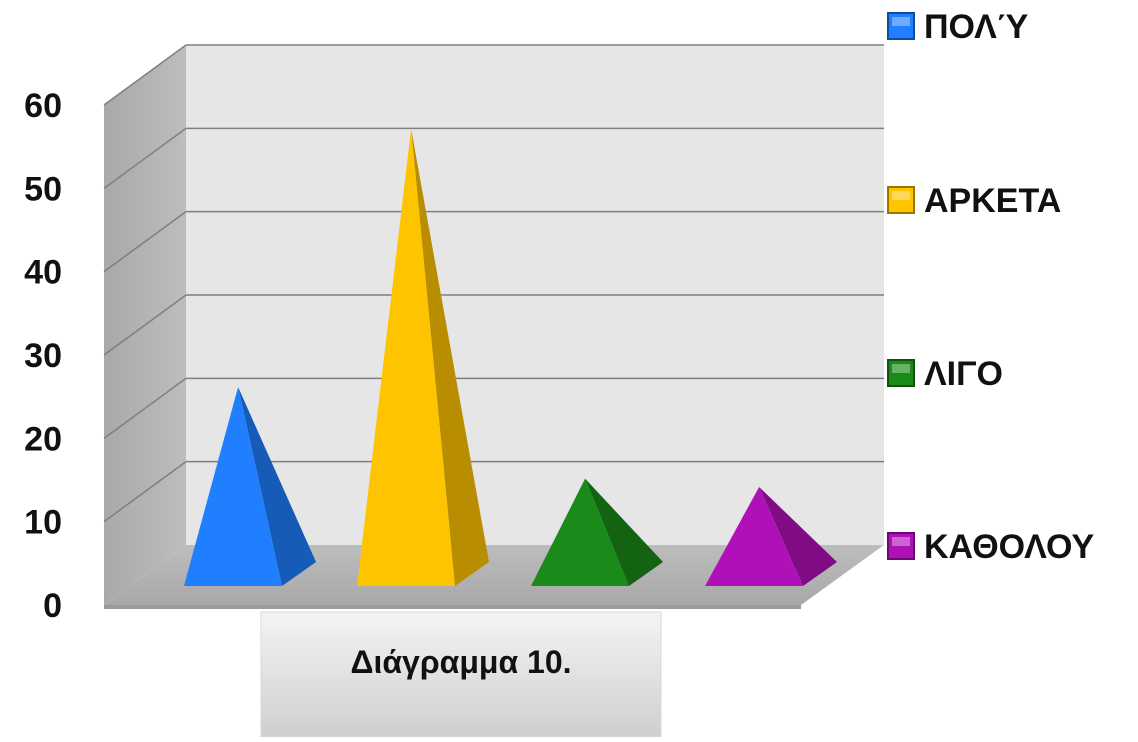 This screenshot has width=1138, height=742. Describe the element at coordinates (43, 189) in the screenshot. I see `y-tick-label: 50` at that location.